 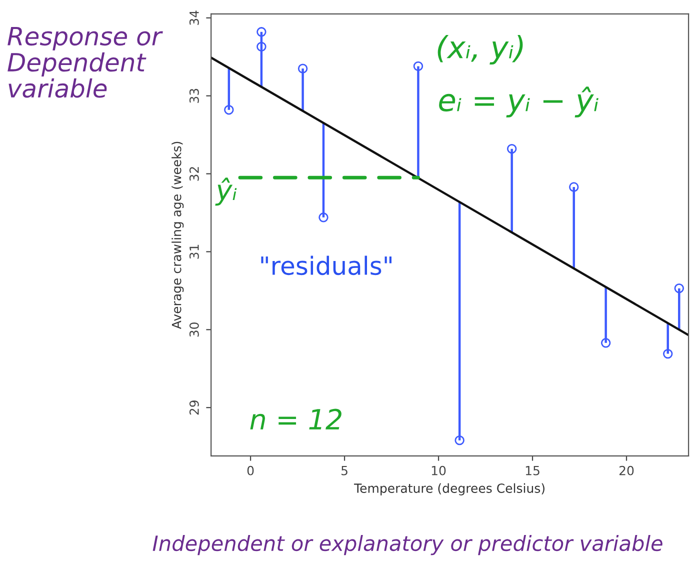 What do you see at coordinates (407, 545) in the screenshot?
I see `text: Independent or explanatory or predictor variable` at bounding box center [407, 545].